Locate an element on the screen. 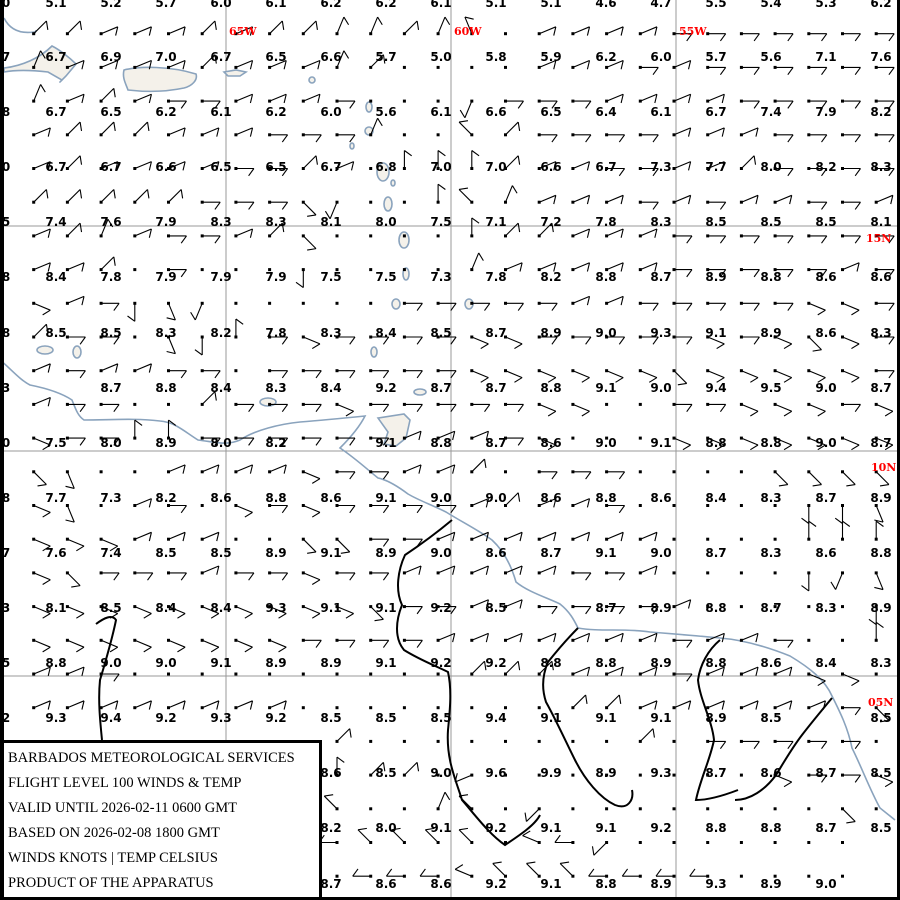  temperature-value: 9.1 is located at coordinates (551, 883).